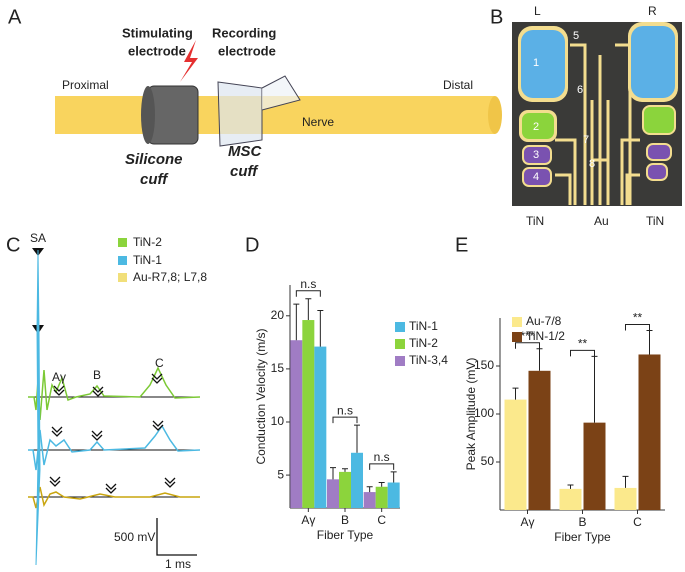 The width and height of the screenshot is (685, 572). Describe the element at coordinates (38, 238) in the screenshot. I see `stimulus-label: SA` at that location.